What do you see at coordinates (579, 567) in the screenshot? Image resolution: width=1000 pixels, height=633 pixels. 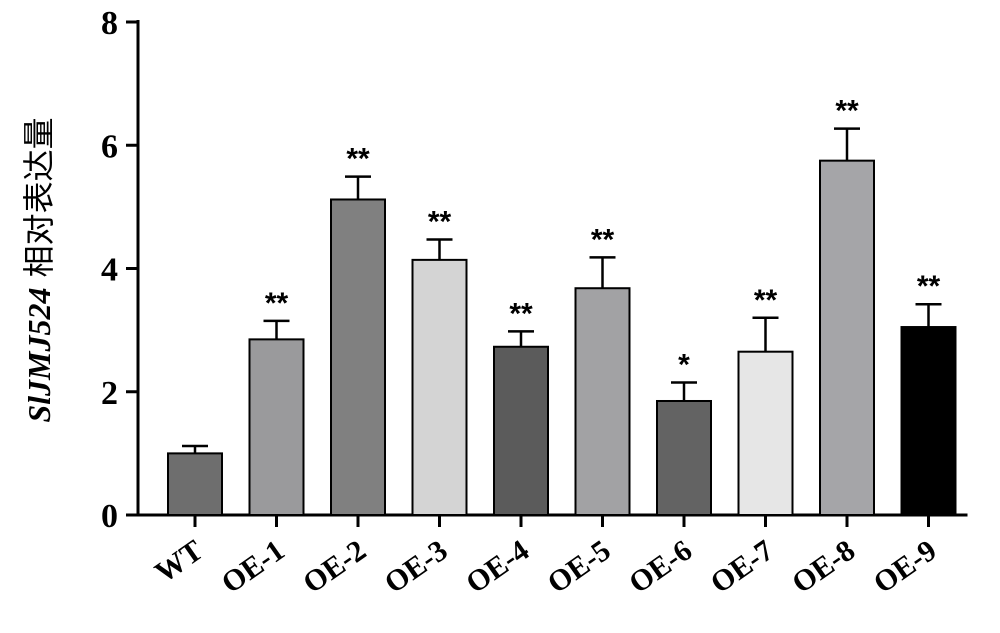 I see `x-tick-label-oe-5: OE-5` at bounding box center [579, 567].